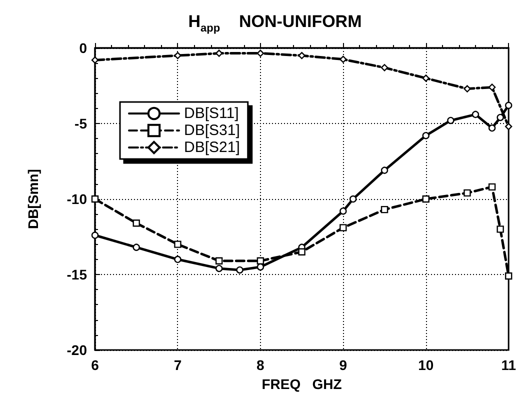 The width and height of the screenshot is (519, 409). What do you see at coordinates (83, 48) in the screenshot?
I see `y-tick-label: 0` at bounding box center [83, 48].